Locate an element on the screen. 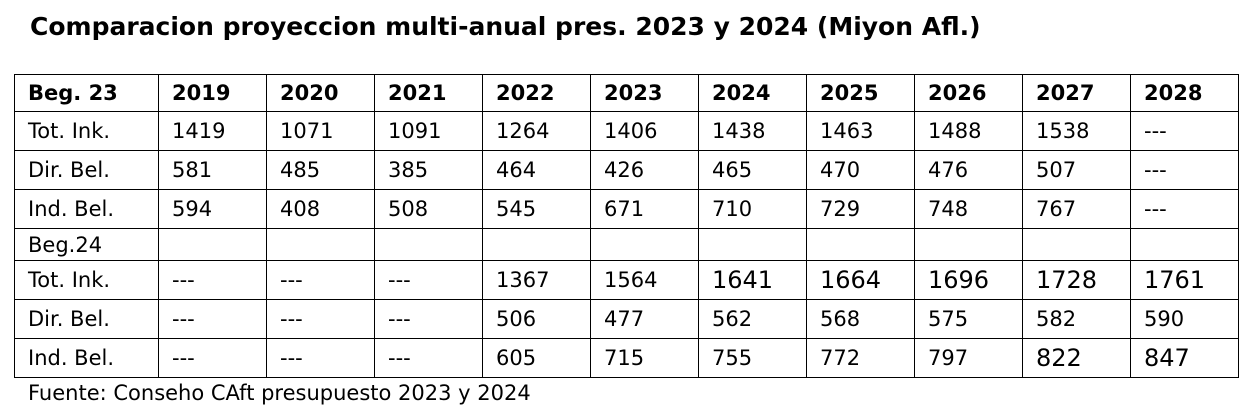 Image resolution: width=1244 pixels, height=420 pixels. table-cell: 1538 is located at coordinates (1076, 131).